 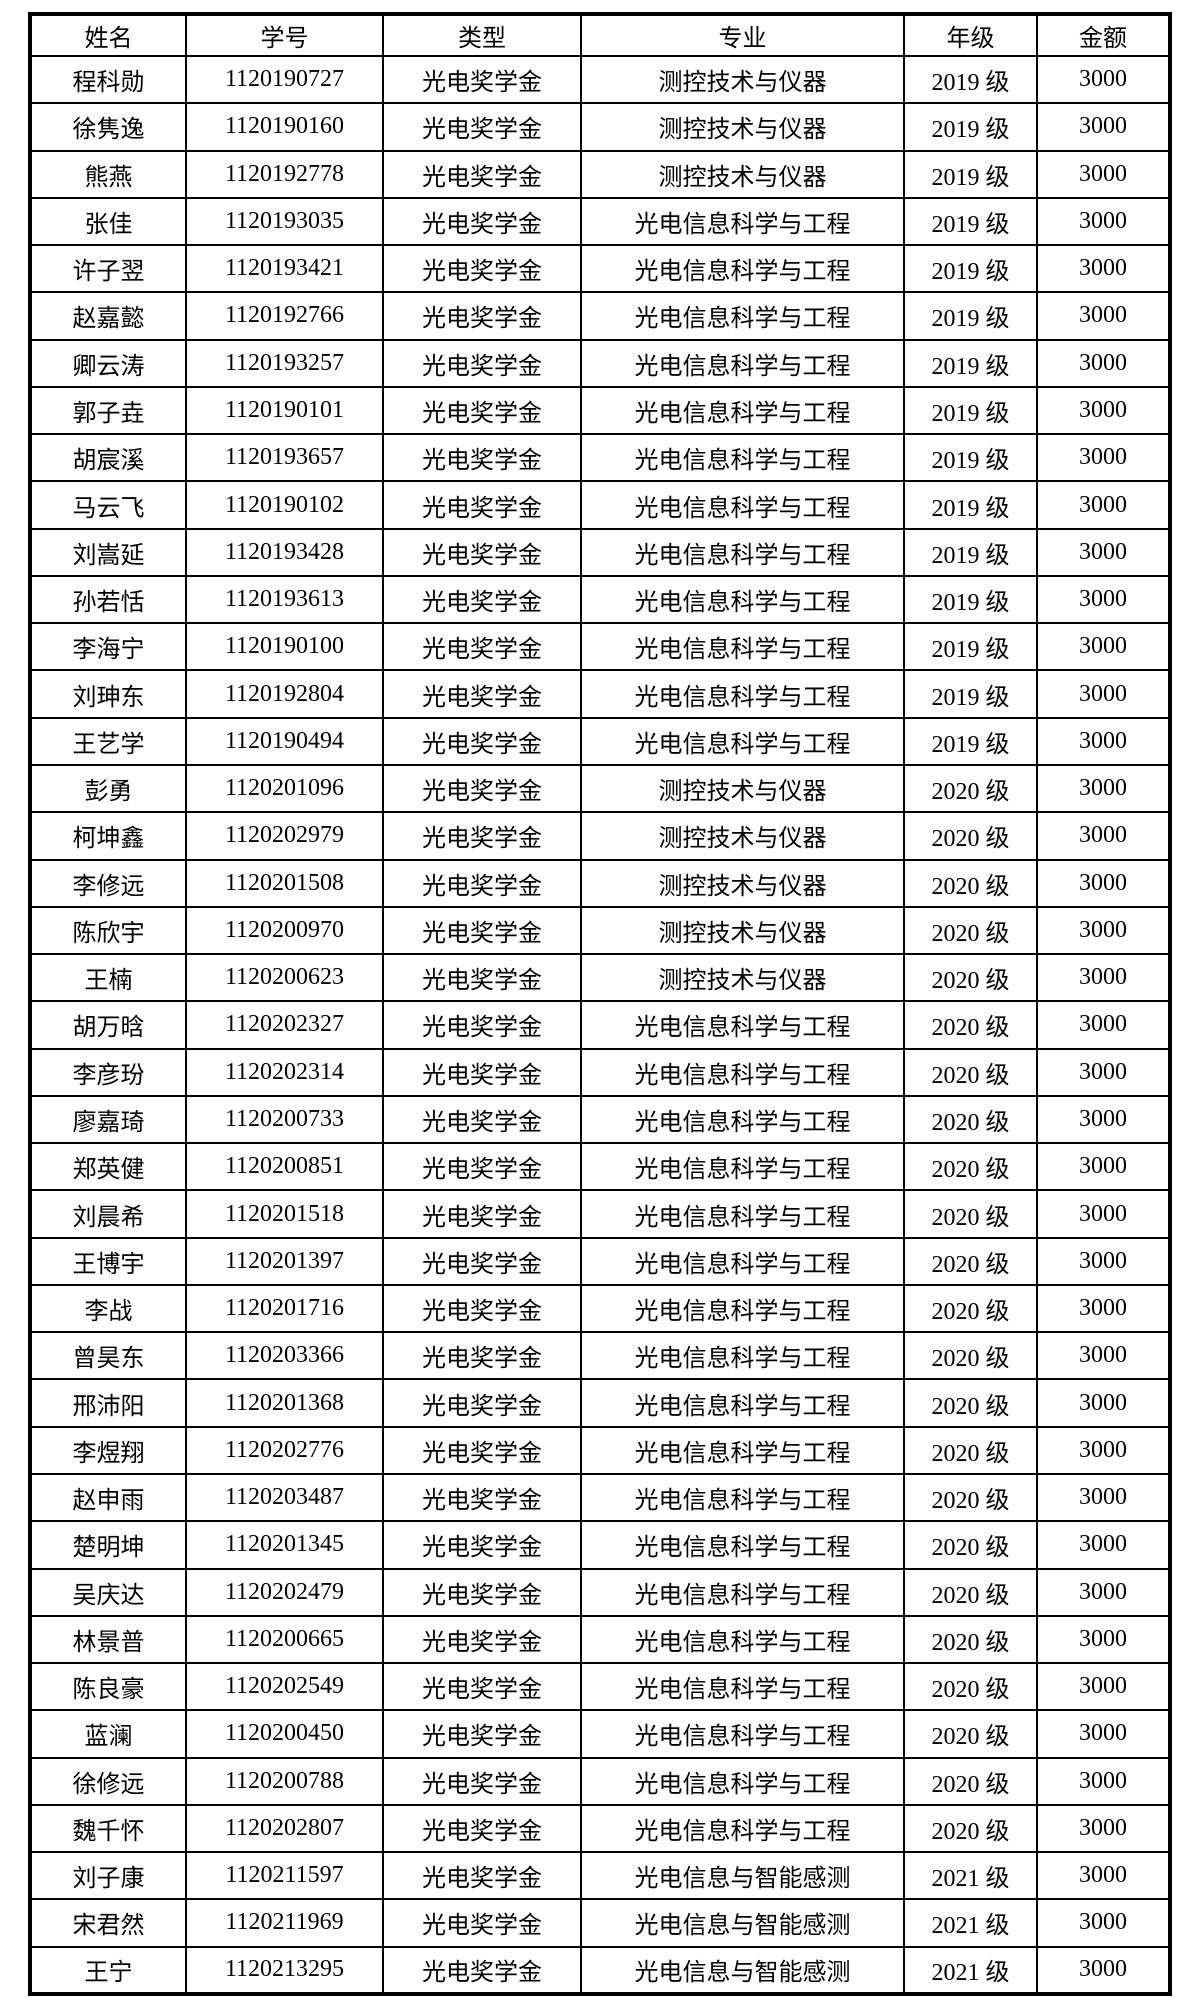 What do you see at coordinates (742, 1876) in the screenshot?
I see `major-cell: 光电信息与智能感测` at bounding box center [742, 1876].